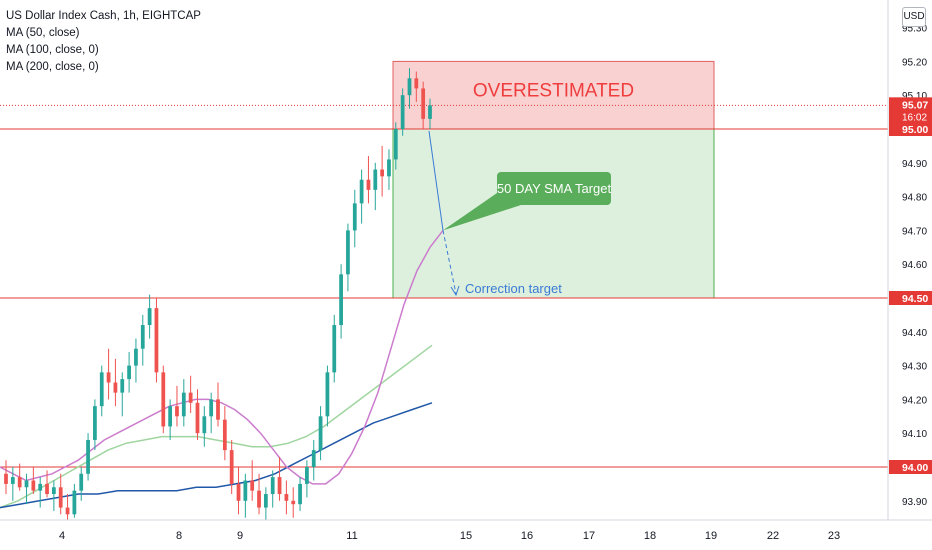 The height and width of the screenshot is (550, 932). What do you see at coordinates (914, 96) in the screenshot?
I see `y-tick-label: 95.10` at bounding box center [914, 96].